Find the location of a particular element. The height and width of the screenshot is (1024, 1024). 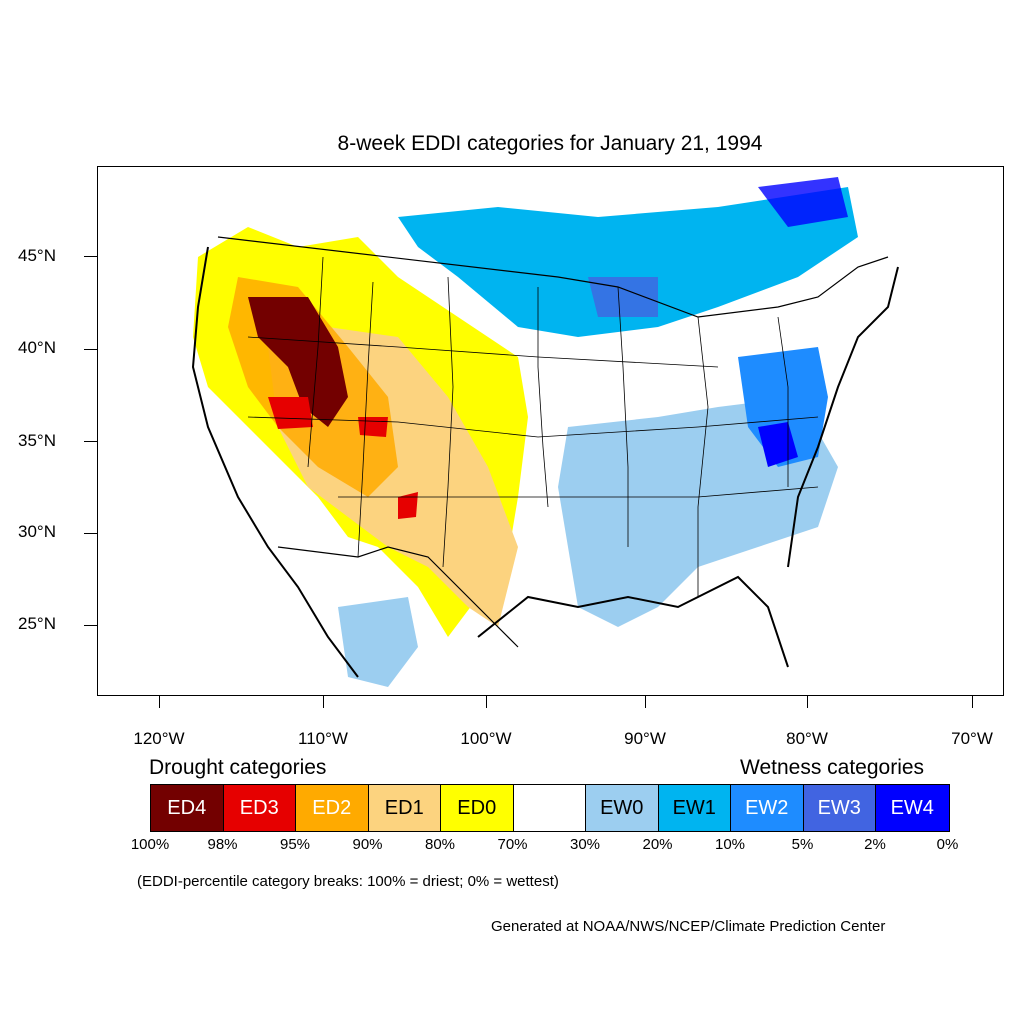

ed4-region-great-basin is located at coordinates (298, 362).